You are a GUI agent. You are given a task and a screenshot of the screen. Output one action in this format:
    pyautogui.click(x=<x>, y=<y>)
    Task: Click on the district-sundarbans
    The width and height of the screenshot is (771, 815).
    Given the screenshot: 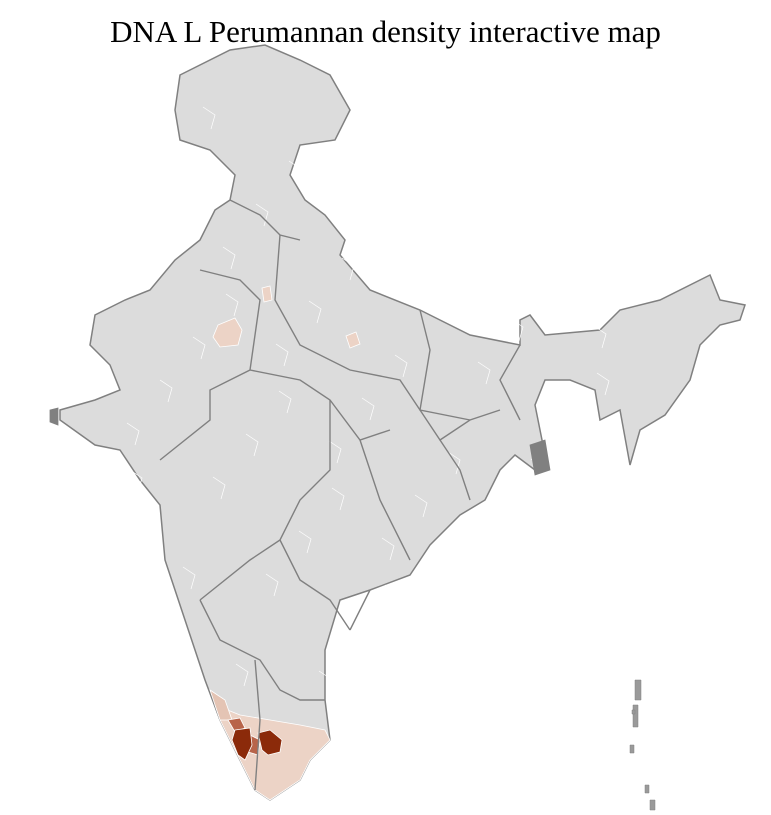 What is the action you would take?
    pyautogui.click(x=540, y=457)
    